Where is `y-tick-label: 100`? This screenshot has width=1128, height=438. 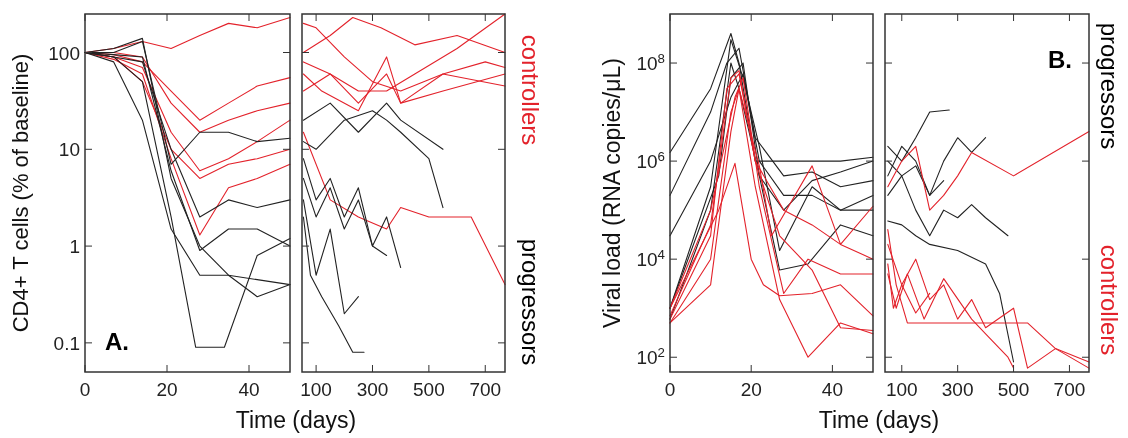 y-tick-label: 100 is located at coordinates (64, 53).